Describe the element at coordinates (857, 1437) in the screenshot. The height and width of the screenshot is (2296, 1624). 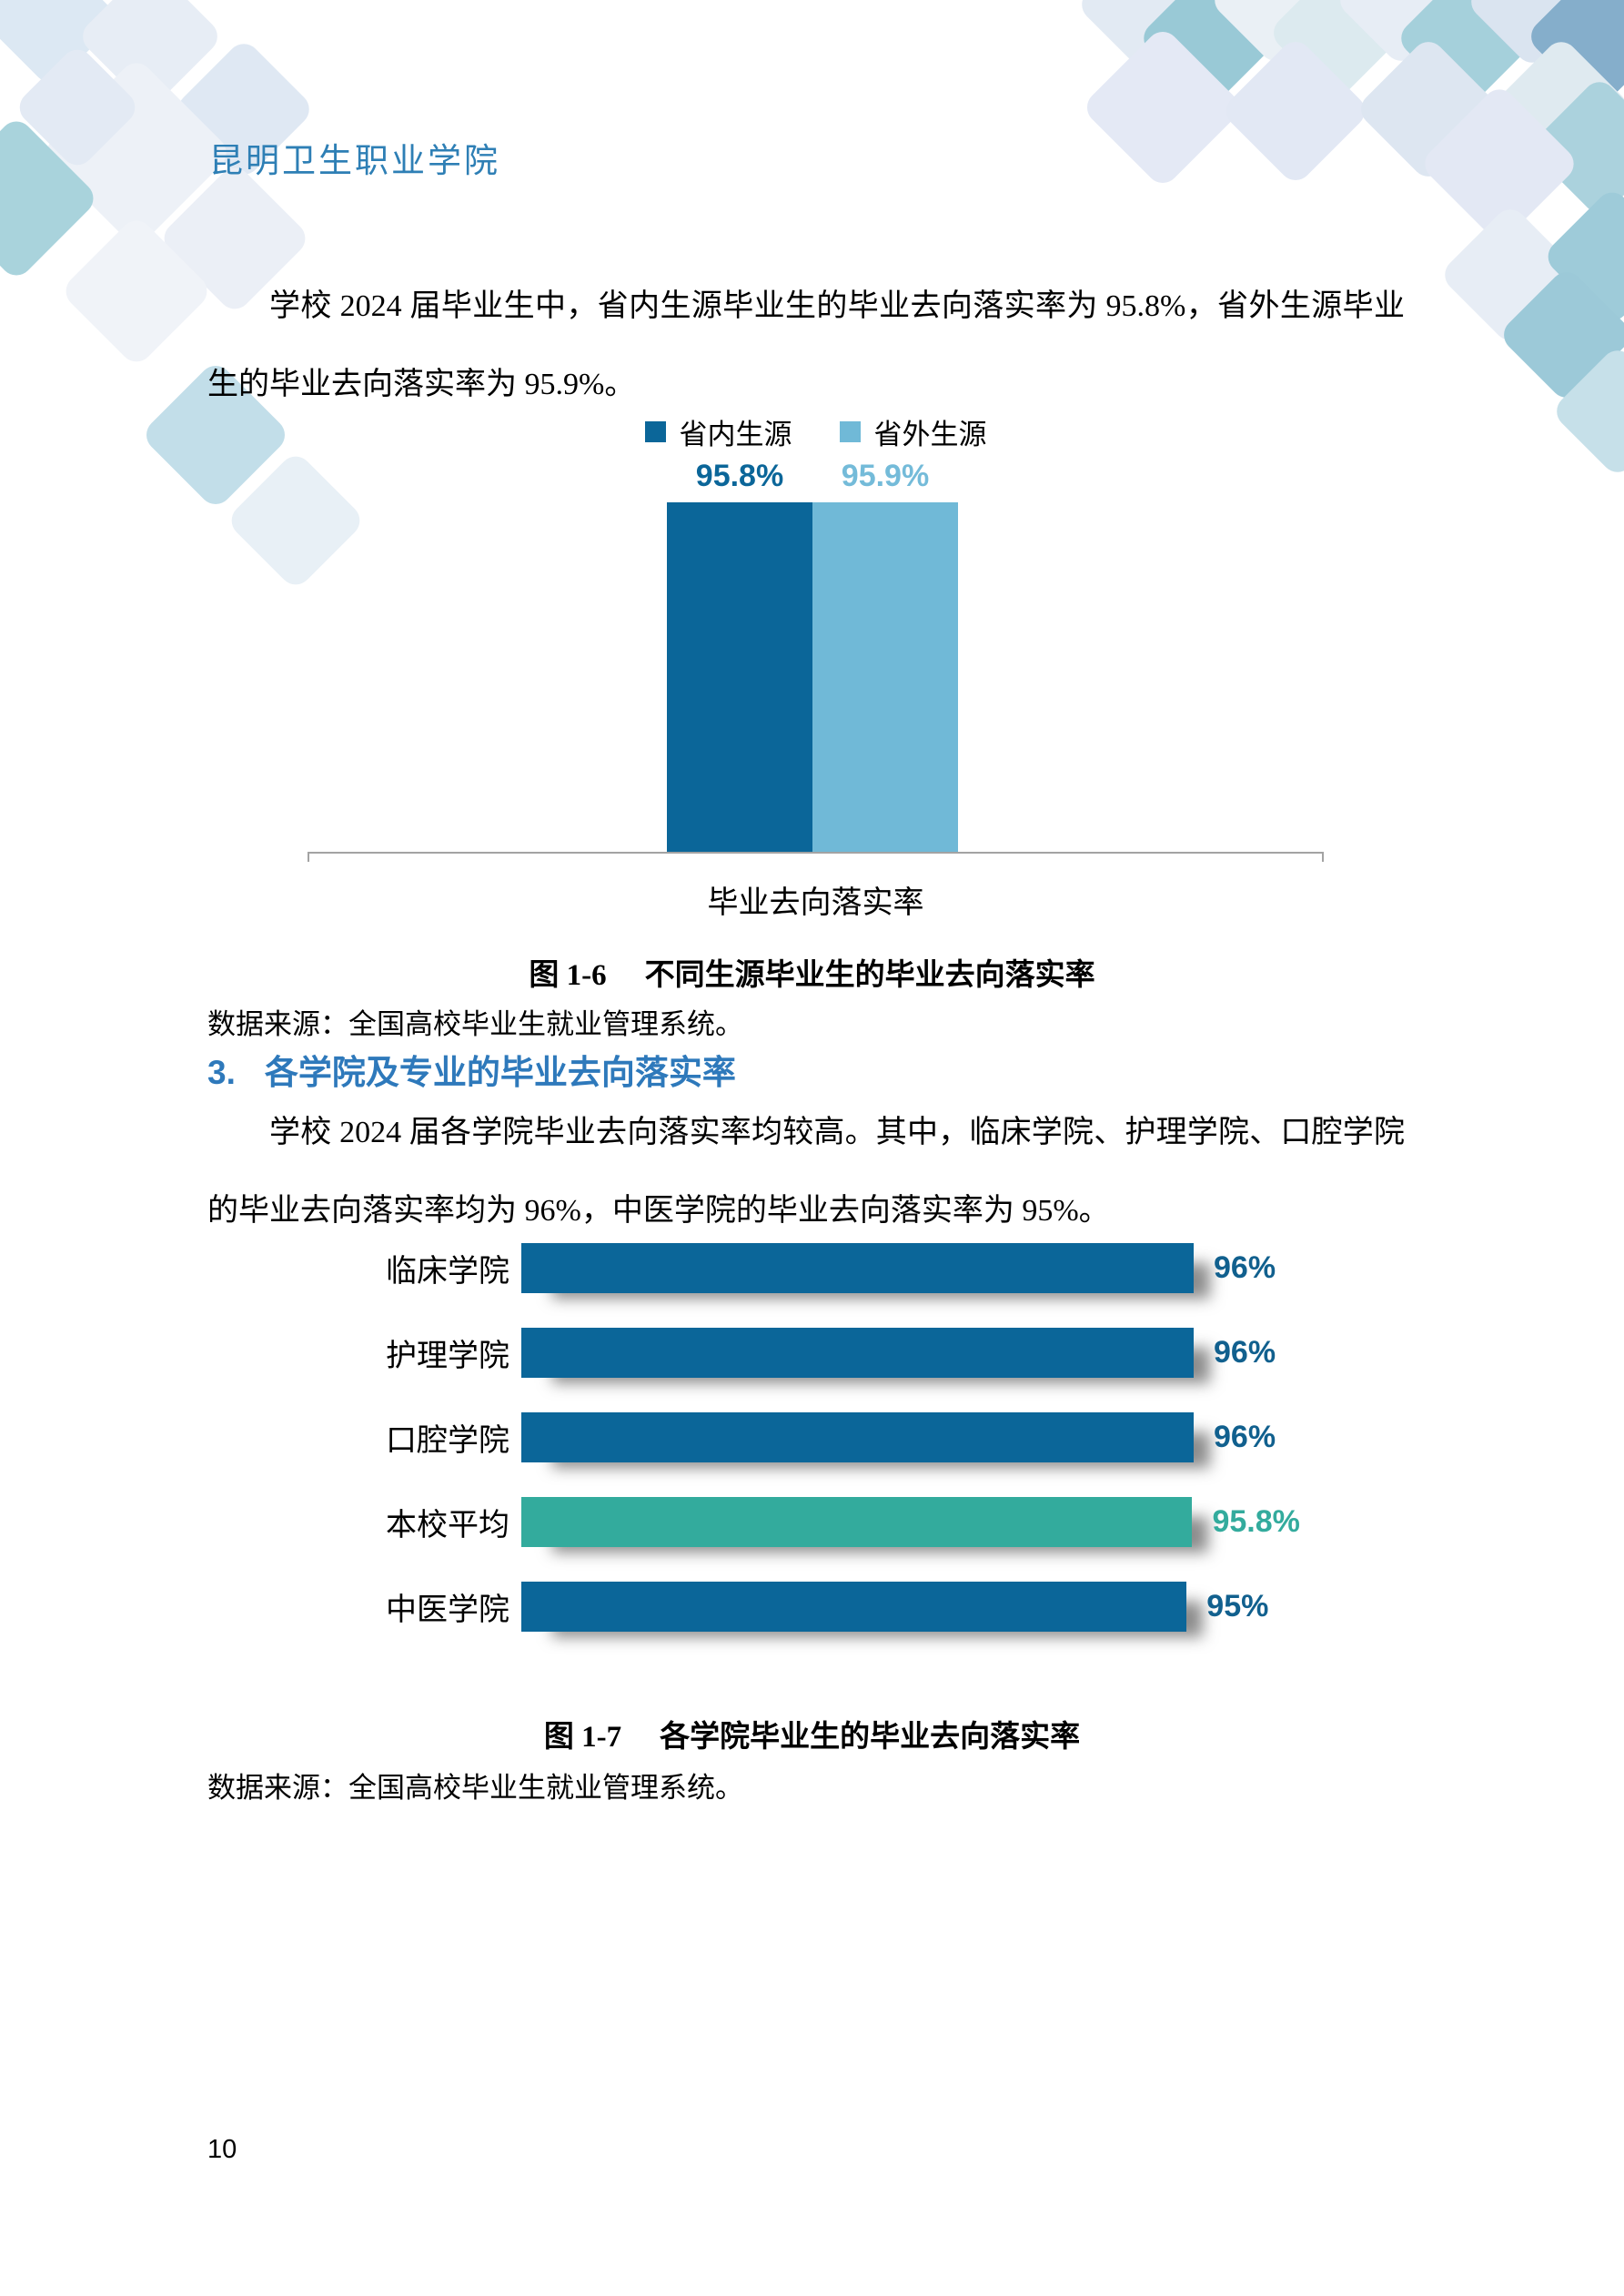
I see `bar-stomatology-college` at that location.